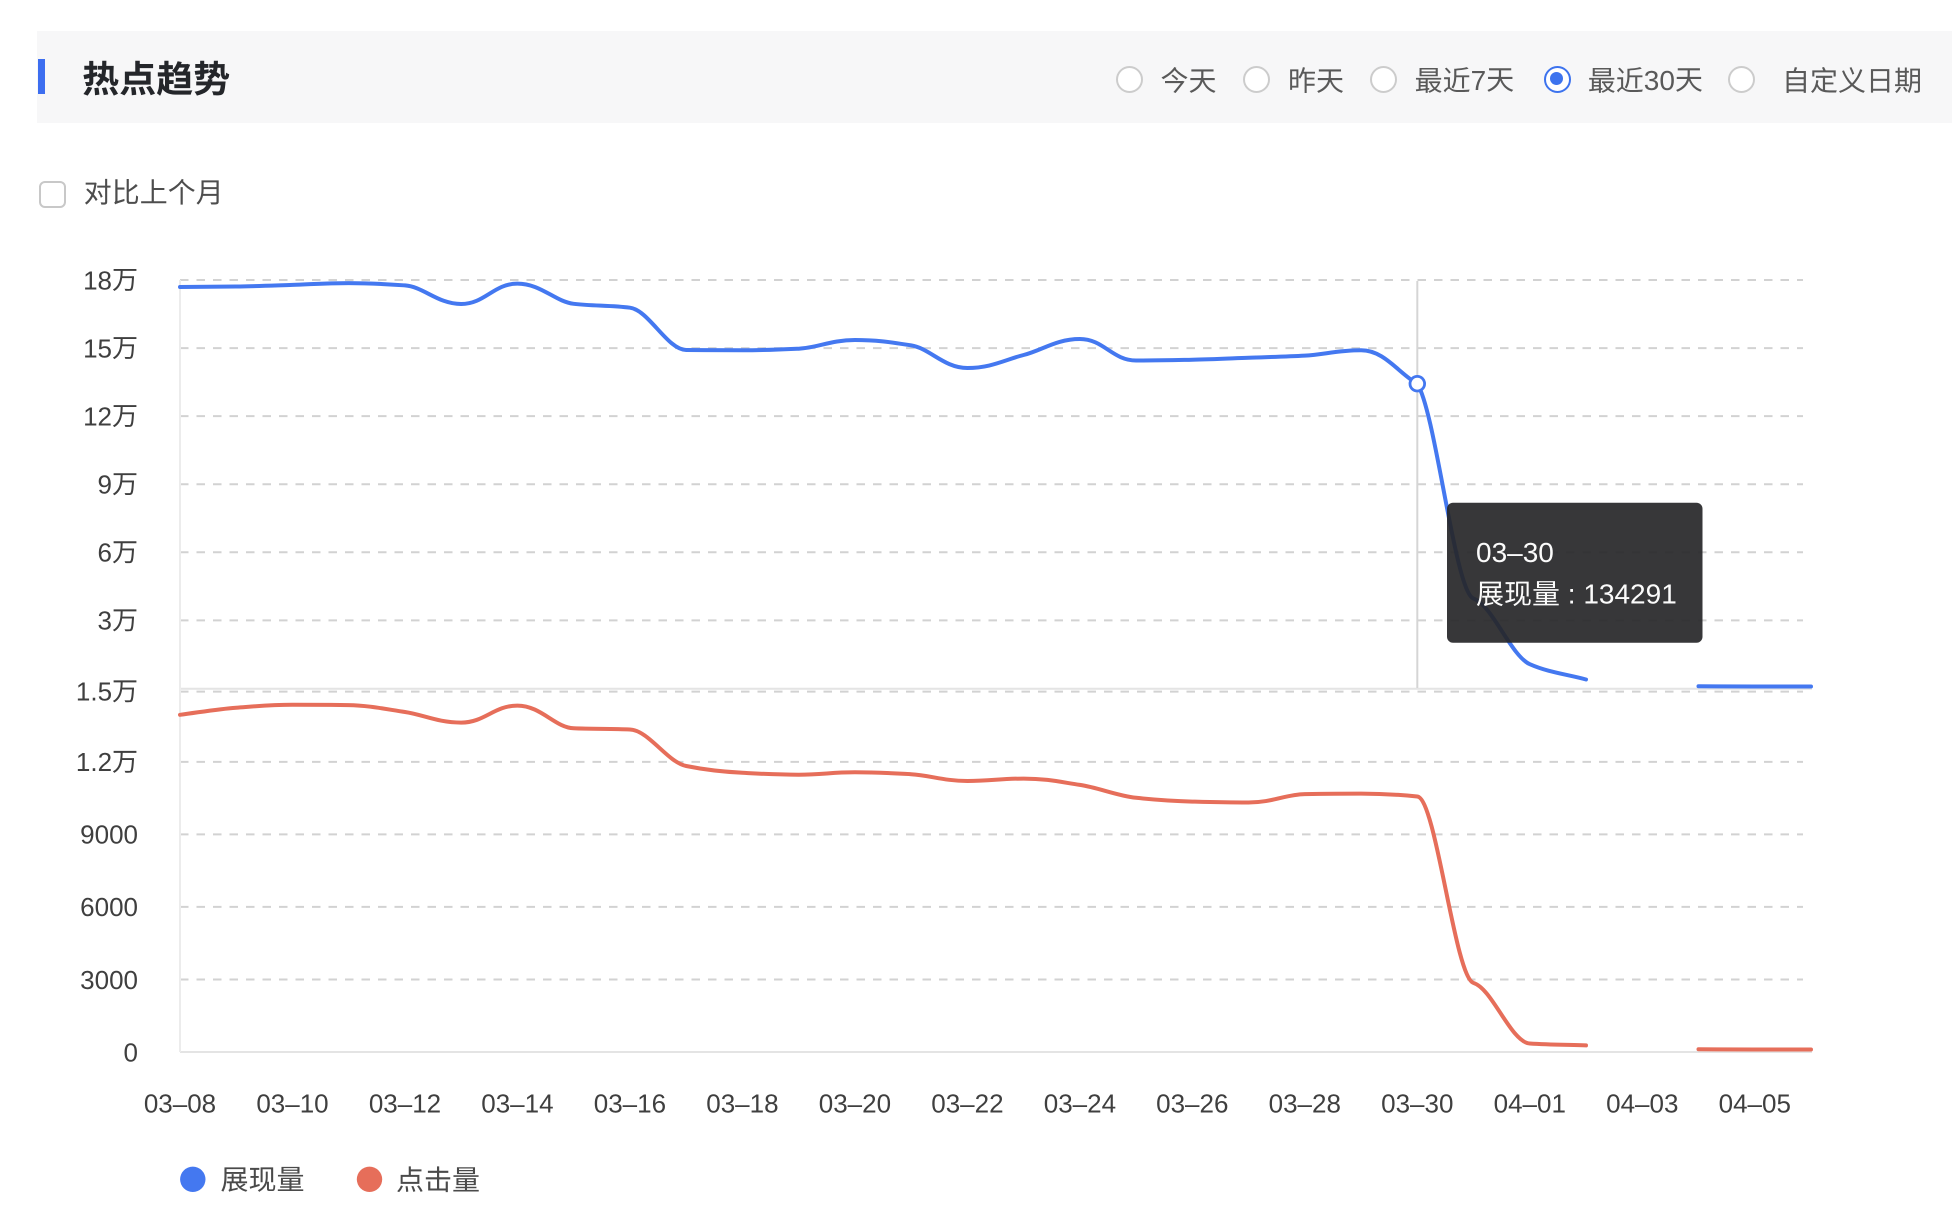  I want to click on svg-text: 1.5, so click(94, 692).